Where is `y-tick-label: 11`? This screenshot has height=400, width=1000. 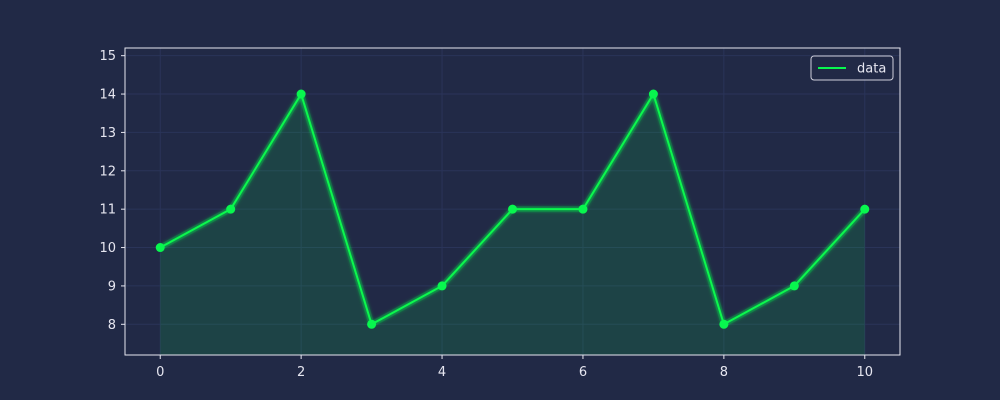
y-tick-label: 11 is located at coordinates (107, 210).